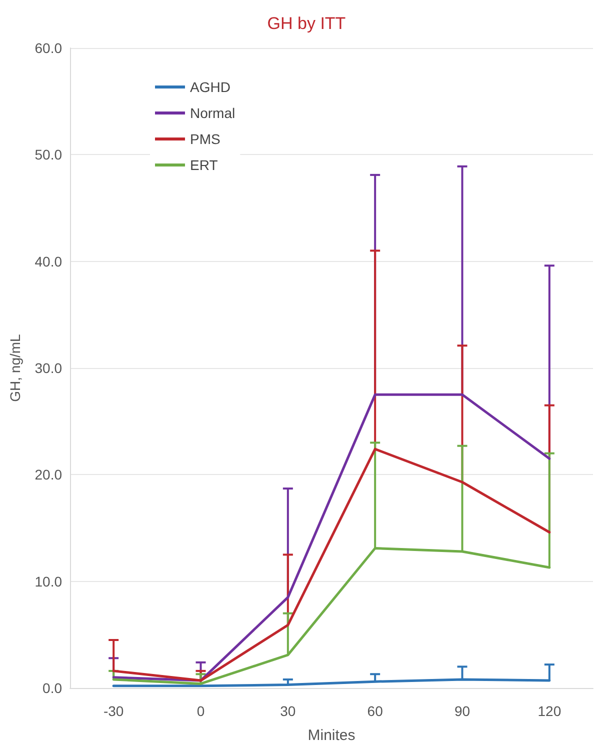 The width and height of the screenshot is (613, 752). Describe the element at coordinates (200, 711) in the screenshot. I see `x-tick-label: 0` at that location.